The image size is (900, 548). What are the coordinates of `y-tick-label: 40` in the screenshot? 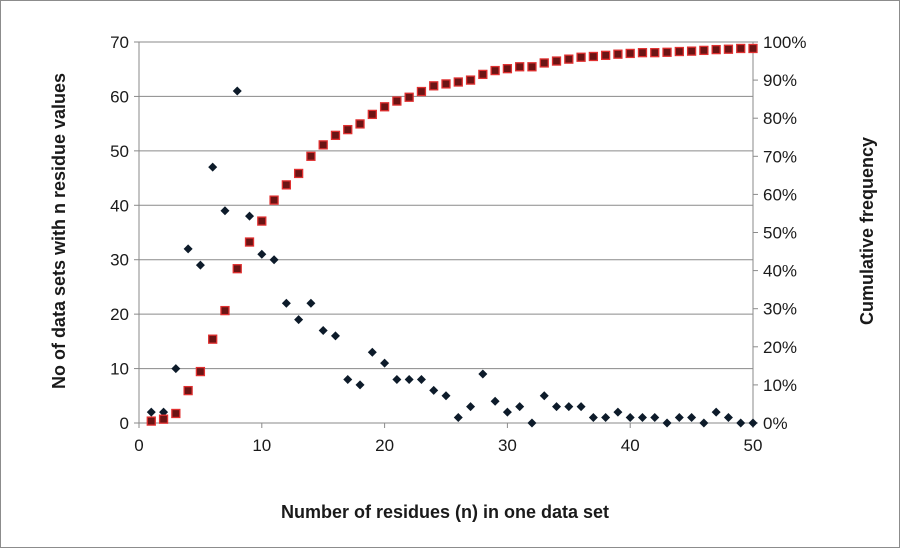 It's located at (119, 205).